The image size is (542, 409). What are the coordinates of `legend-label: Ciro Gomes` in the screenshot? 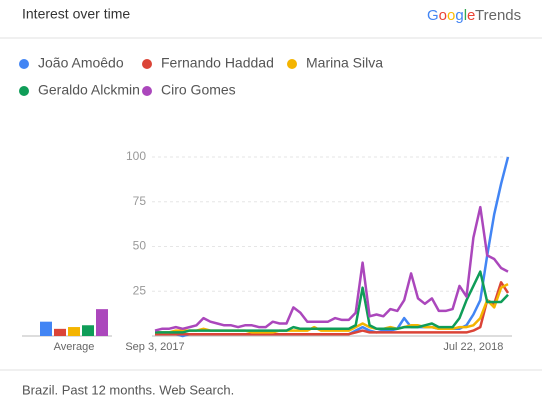 It's located at (198, 90).